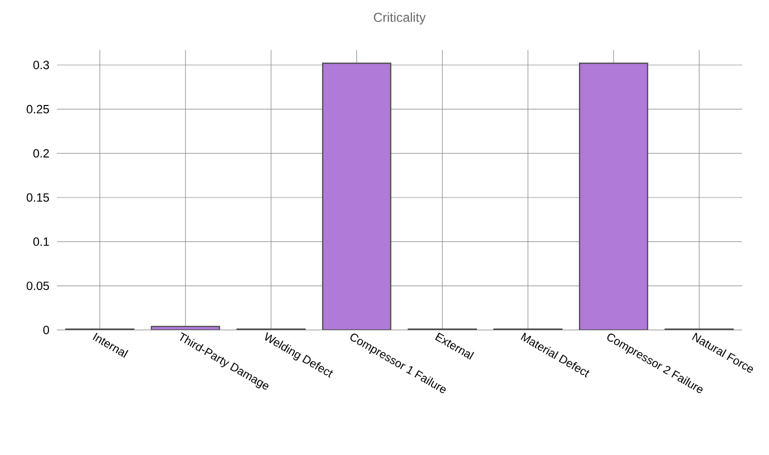 This screenshot has height=455, width=769. What do you see at coordinates (37, 286) in the screenshot?
I see `y-tick-label: 0.05` at bounding box center [37, 286].